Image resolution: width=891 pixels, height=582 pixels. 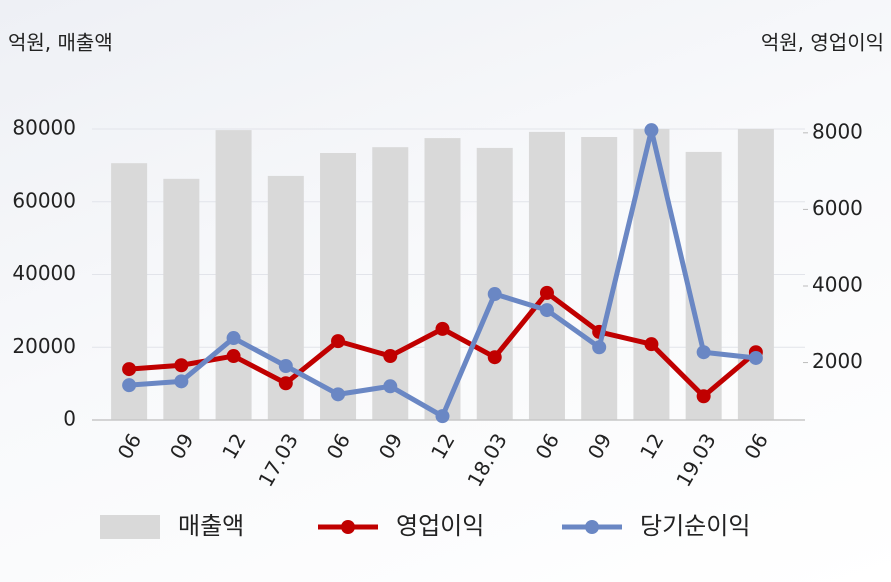 I want to click on y2-tick-label: 2000, so click(x=837, y=361).